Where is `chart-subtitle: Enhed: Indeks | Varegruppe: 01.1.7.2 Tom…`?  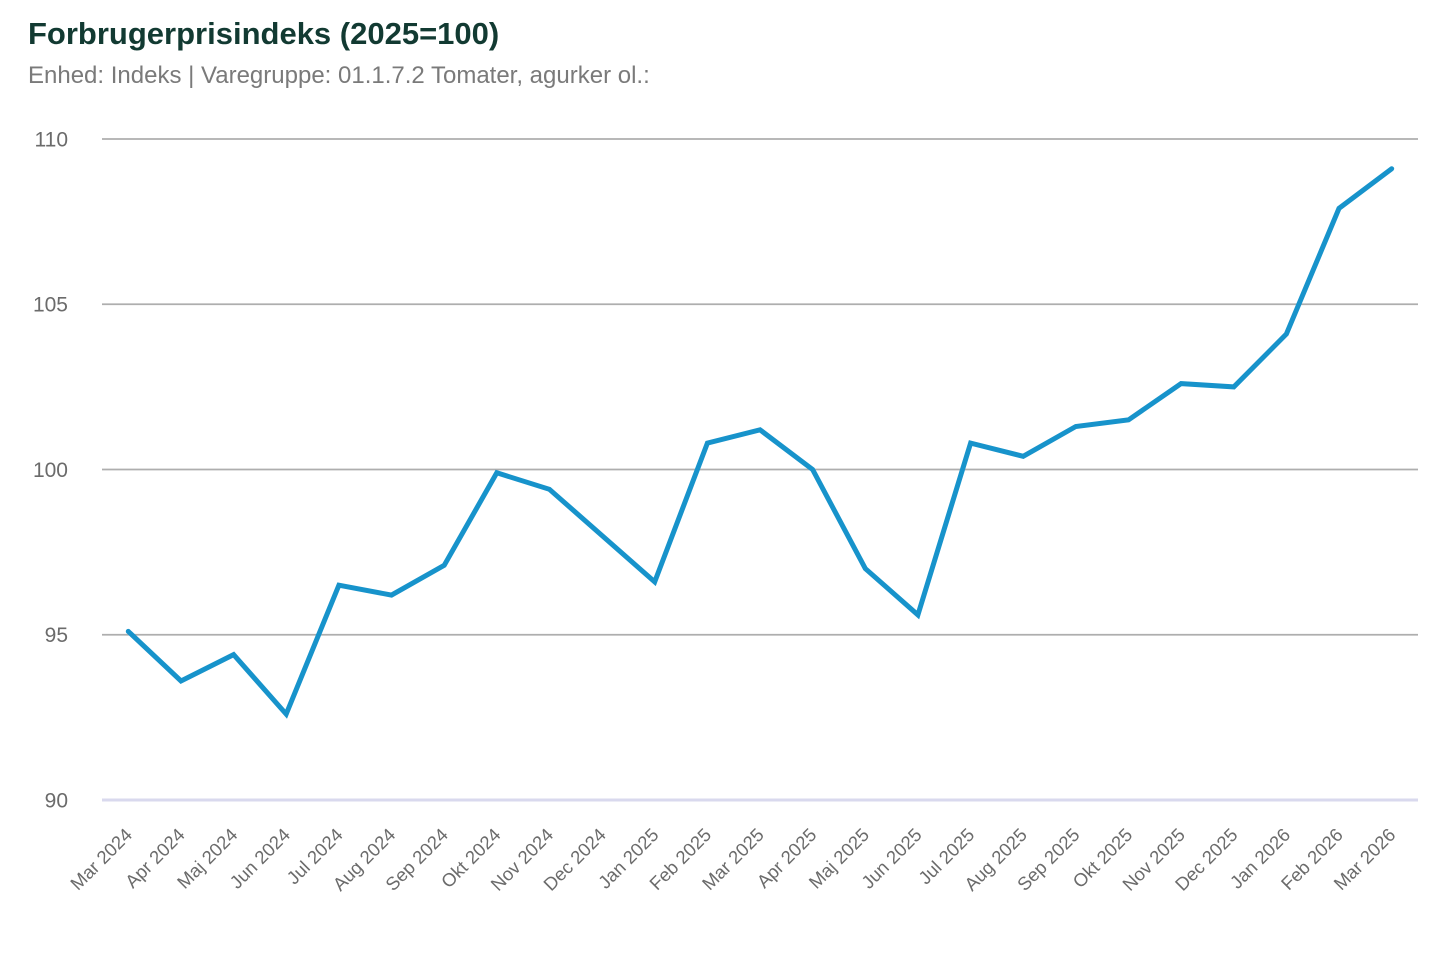
chart-subtitle: Enhed: Indeks | Varegruppe: 01.1.7.2 Tom… is located at coordinates (339, 75).